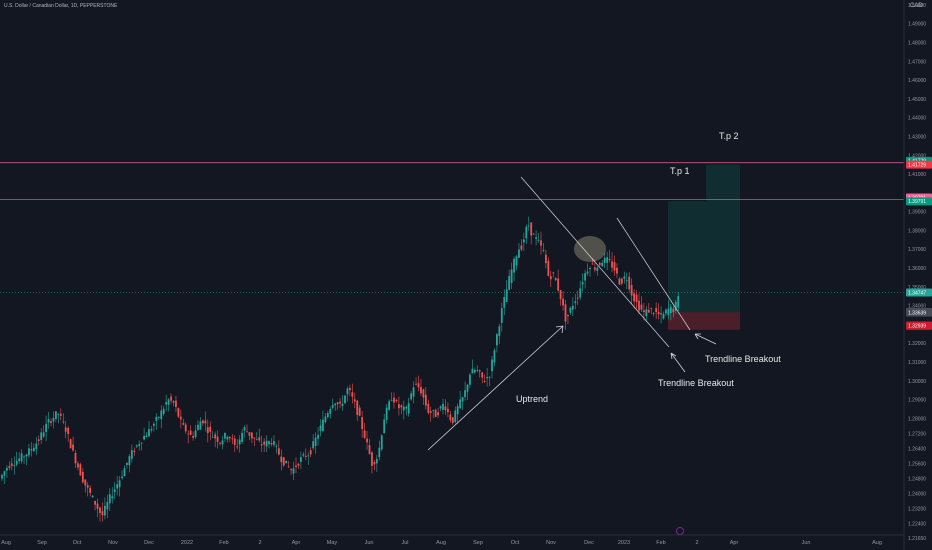 The height and width of the screenshot is (550, 932). Describe the element at coordinates (259, 543) in the screenshot. I see `time-tick-label: 2` at that location.